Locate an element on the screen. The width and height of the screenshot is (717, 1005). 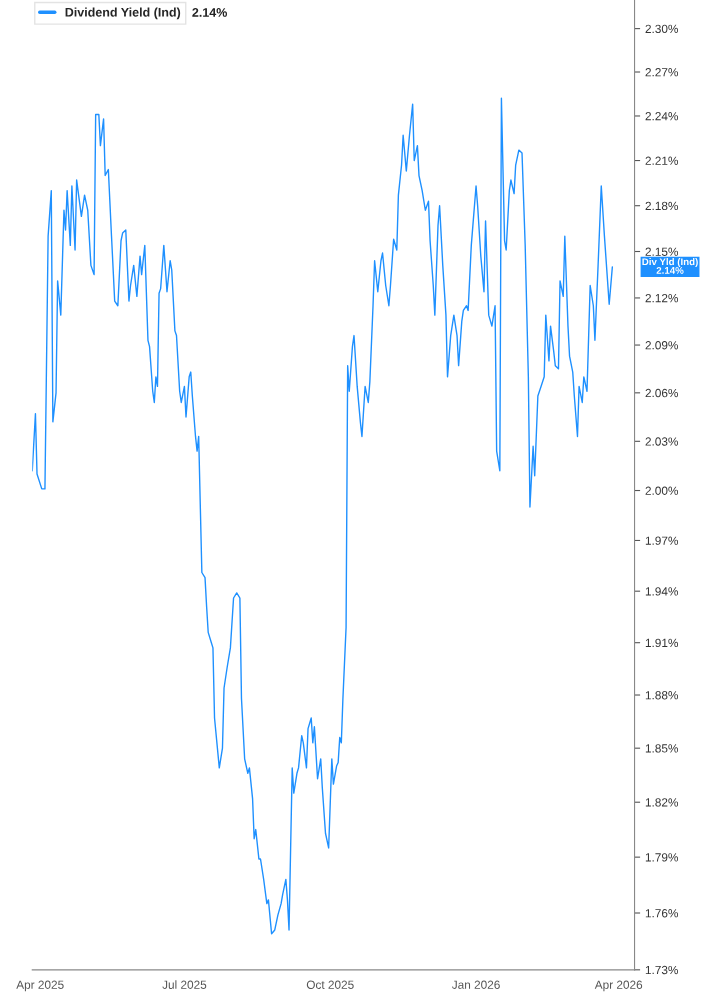
y-tick-label: 2.18% is located at coordinates (662, 206).